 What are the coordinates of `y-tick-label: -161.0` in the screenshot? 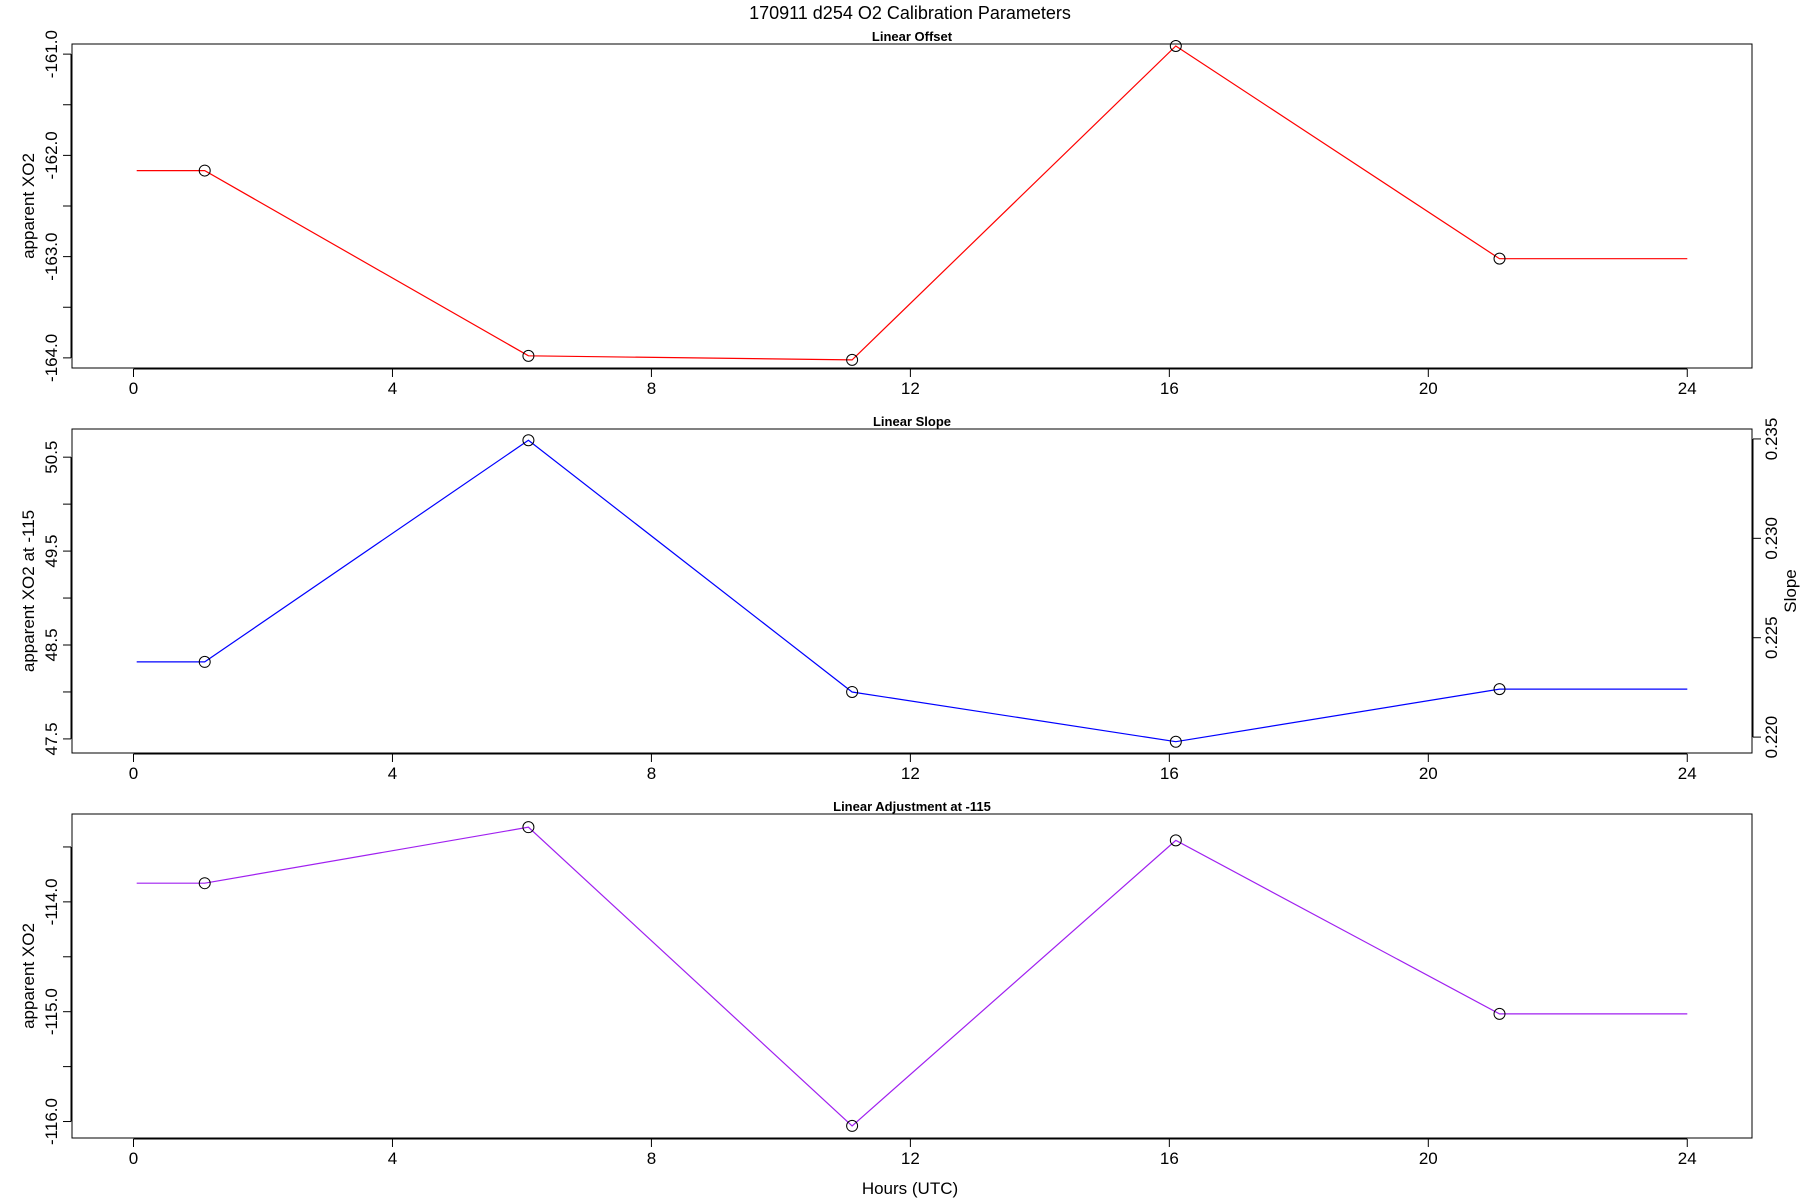 It's located at (51, 54).